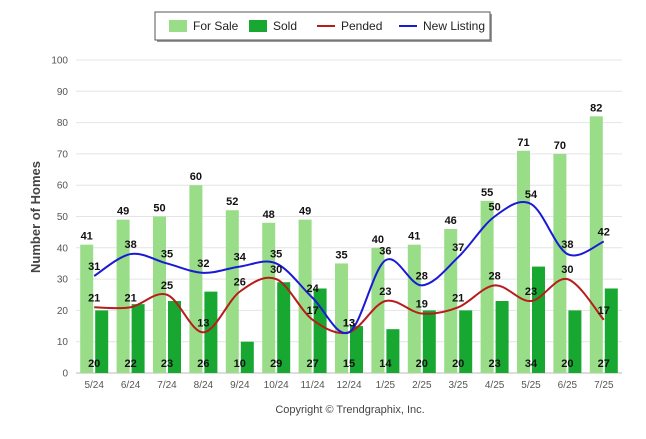 Image resolution: width=646 pixels, height=439 pixels. I want to click on legend-label-pended: Pended, so click(361, 26).